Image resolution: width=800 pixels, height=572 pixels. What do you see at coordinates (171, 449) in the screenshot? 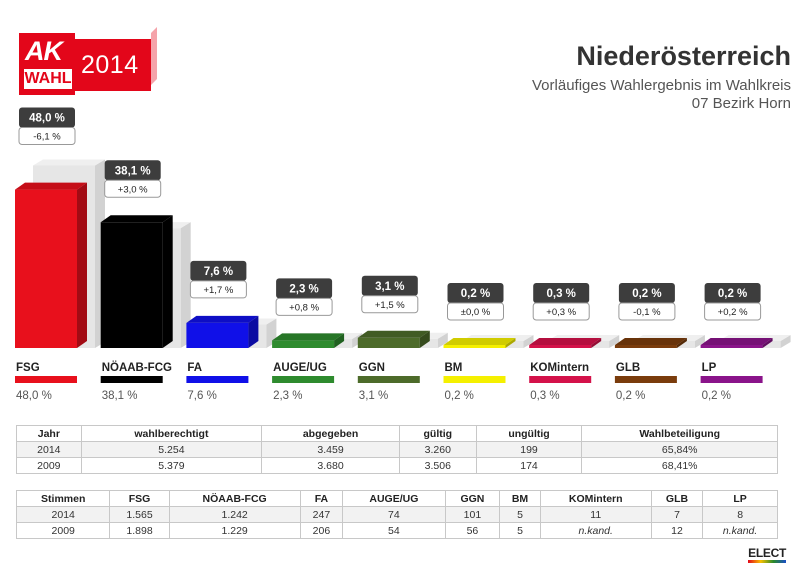
I see `turnout-cell: 5.254` at bounding box center [171, 449].